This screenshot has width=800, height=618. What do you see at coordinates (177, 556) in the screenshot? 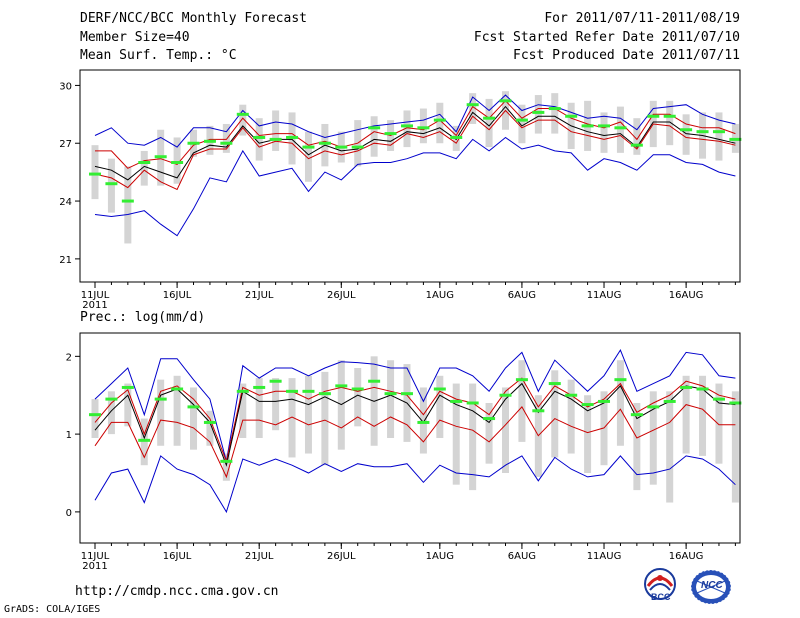
I see `precip-x-tick-label: 16JUL` at bounding box center [177, 556].